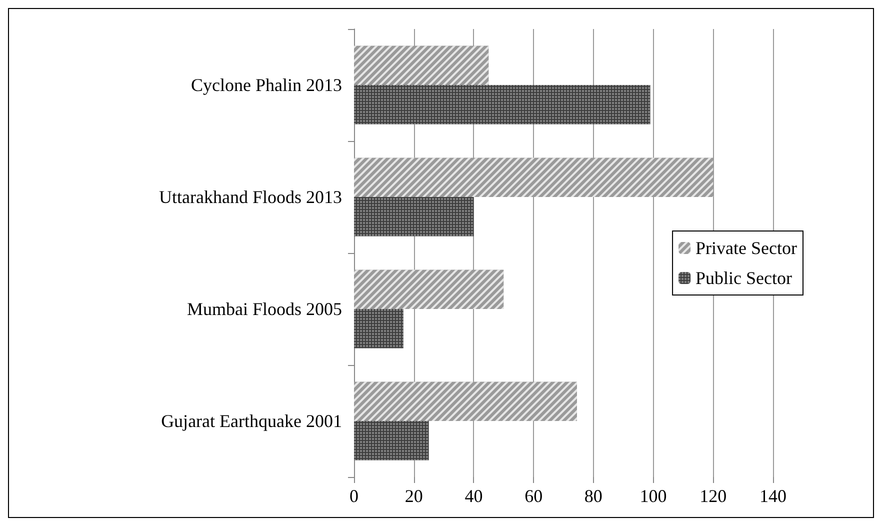 This screenshot has width=884, height=526. I want to click on y-tick-label: Mumbai Floods 2005, so click(264, 309).